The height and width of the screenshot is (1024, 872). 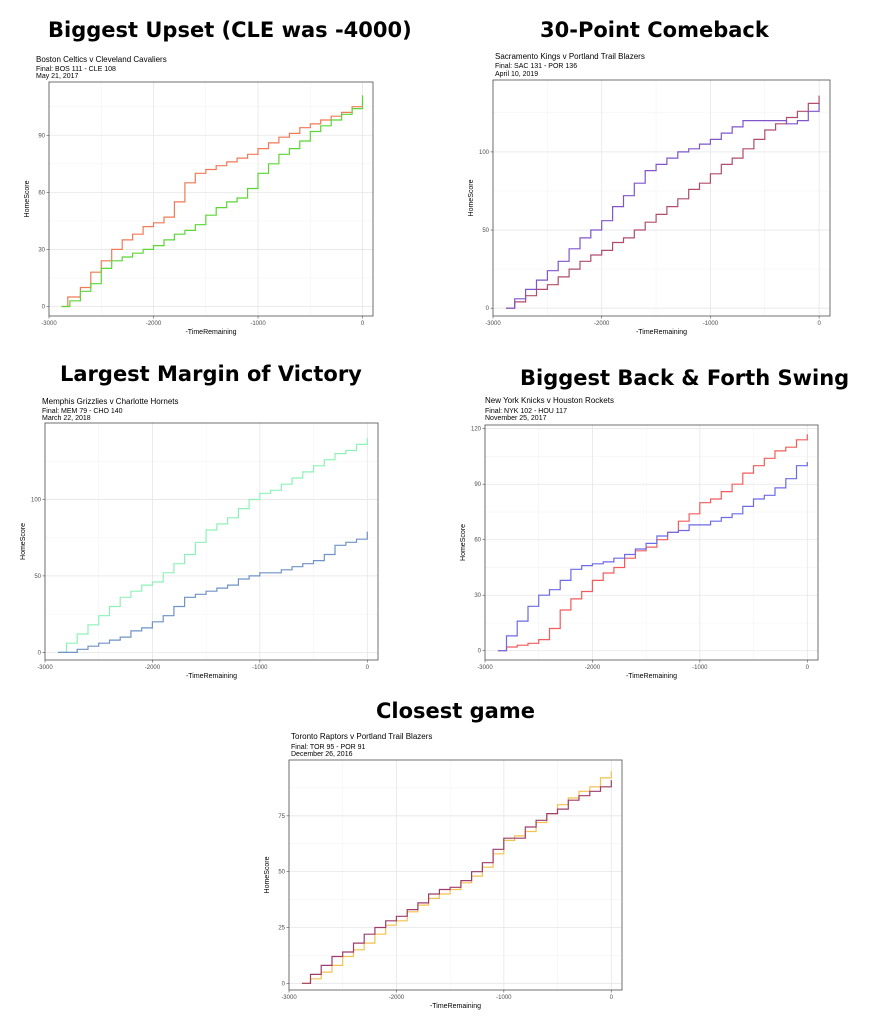 What do you see at coordinates (685, 378) in the screenshot?
I see `chart-heading: Biggest Back & Forth Swing` at bounding box center [685, 378].